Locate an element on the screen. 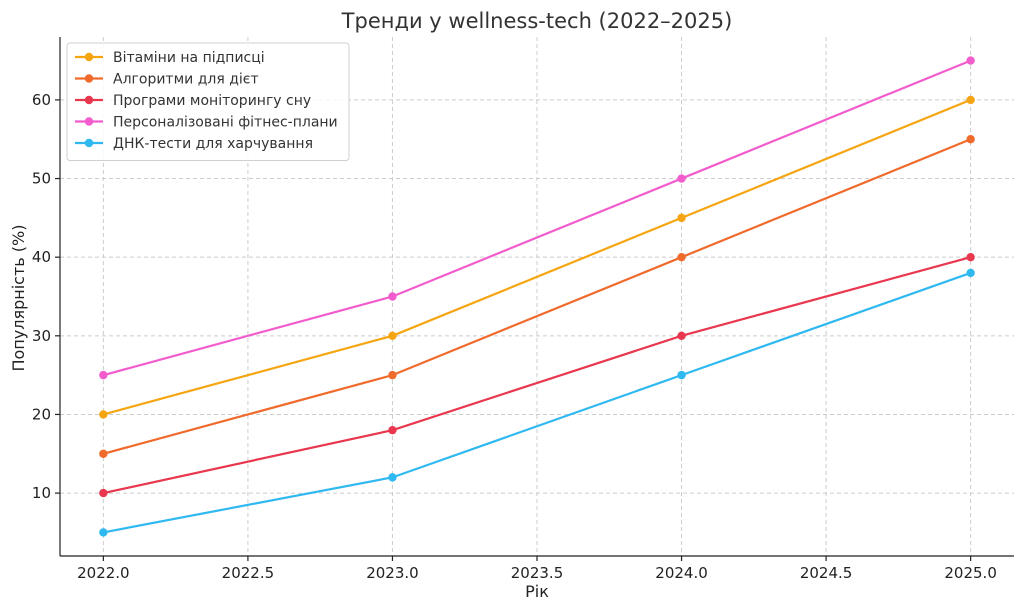 Image resolution: width=1024 pixels, height=611 pixels. legend-label: Персоналізовані фітнес-плани is located at coordinates (225, 123).